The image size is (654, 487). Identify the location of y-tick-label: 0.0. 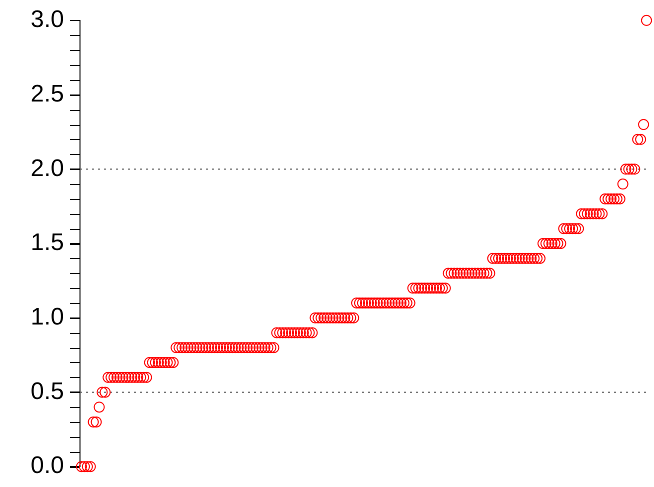
(47, 466).